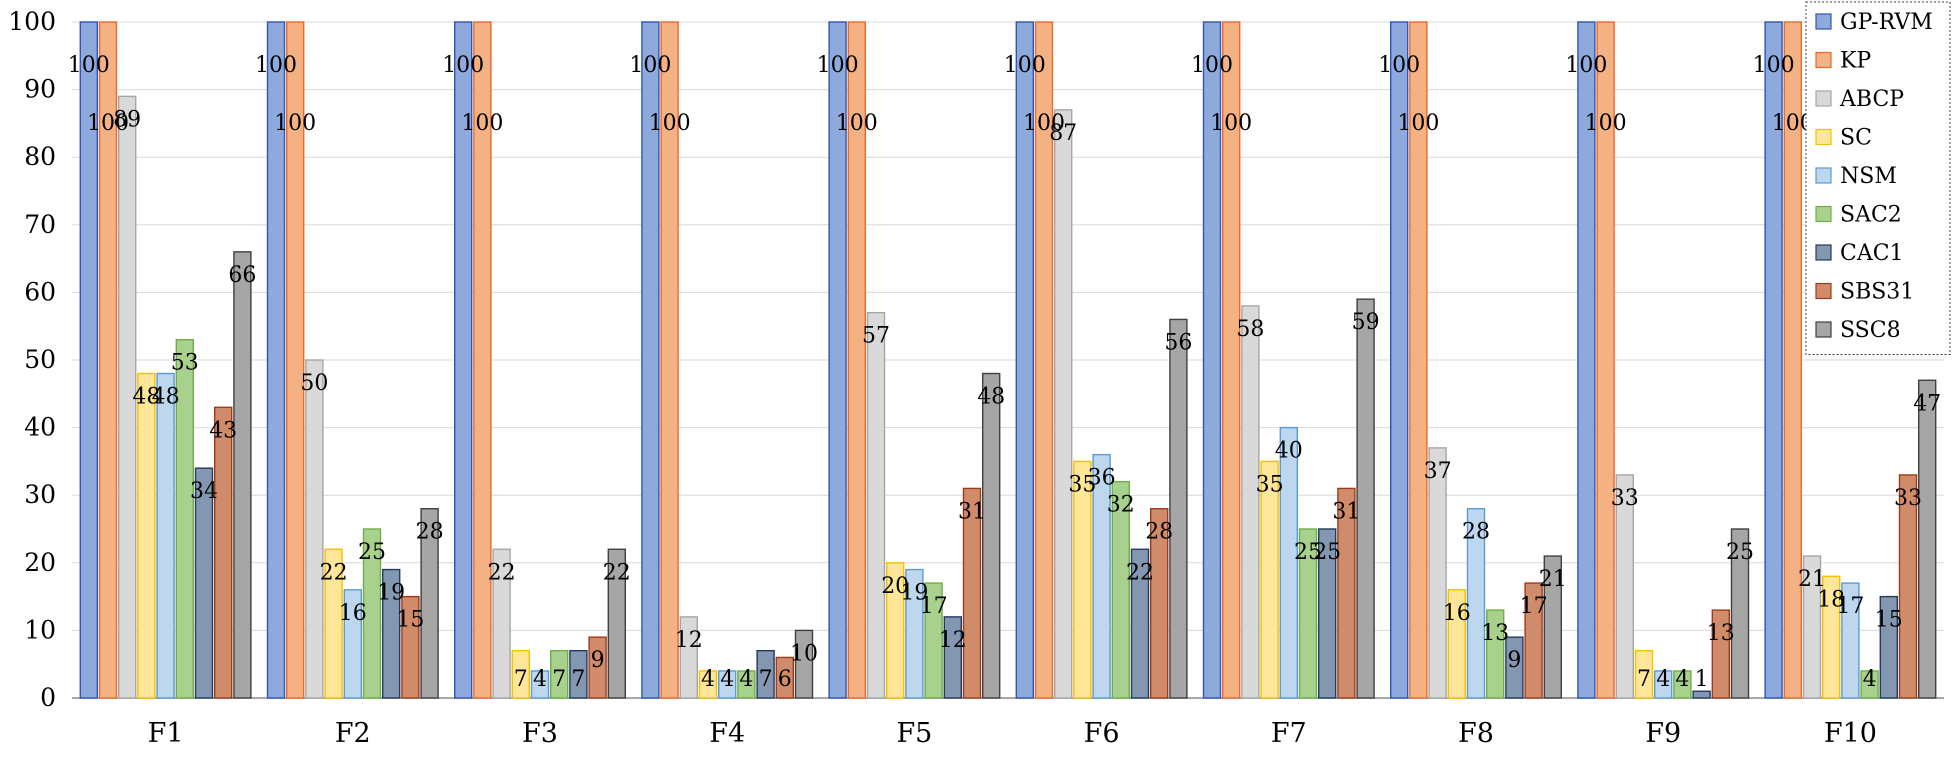 The image size is (1952, 768). What do you see at coordinates (166, 397) in the screenshot?
I see `data-label: 48` at bounding box center [166, 397].